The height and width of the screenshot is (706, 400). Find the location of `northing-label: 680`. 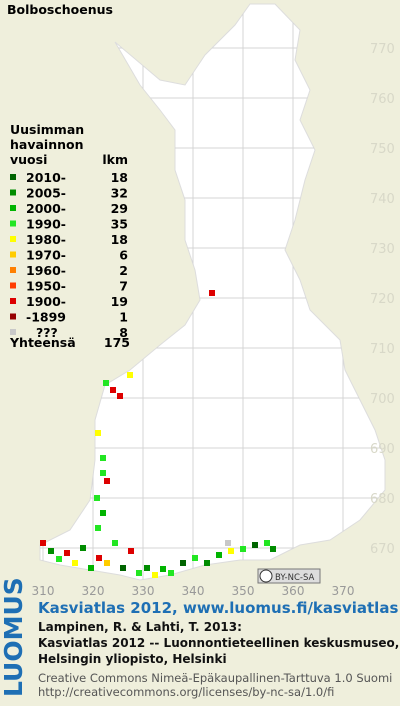

northing-label: 680 is located at coordinates (382, 499).